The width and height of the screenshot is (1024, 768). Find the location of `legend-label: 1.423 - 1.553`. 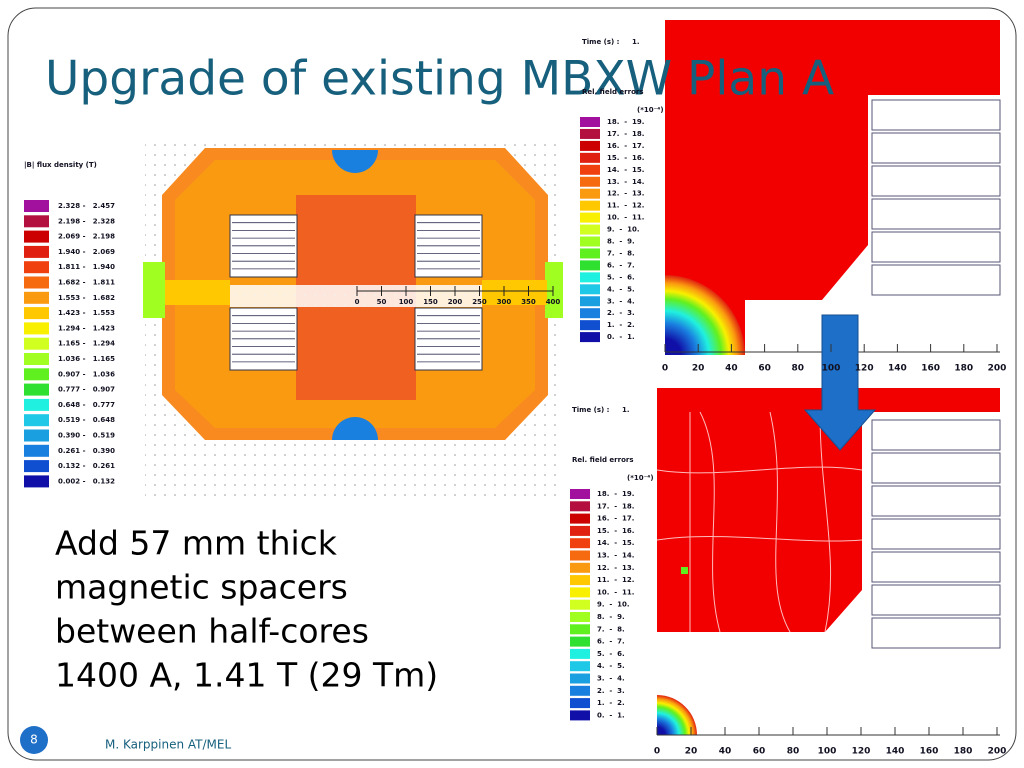

legend-label: 1.423 - 1.553 is located at coordinates (86, 313).